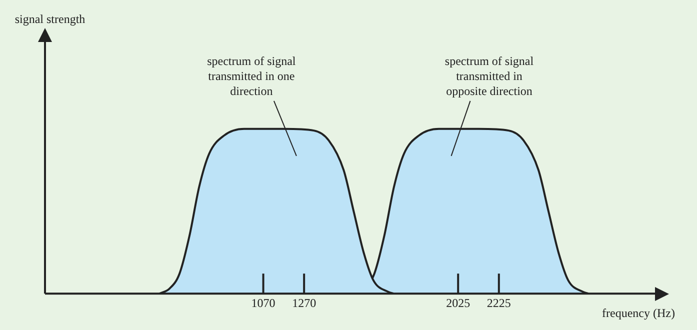  What do you see at coordinates (263, 303) in the screenshot?
I see `x-tick-label: 1070` at bounding box center [263, 303].